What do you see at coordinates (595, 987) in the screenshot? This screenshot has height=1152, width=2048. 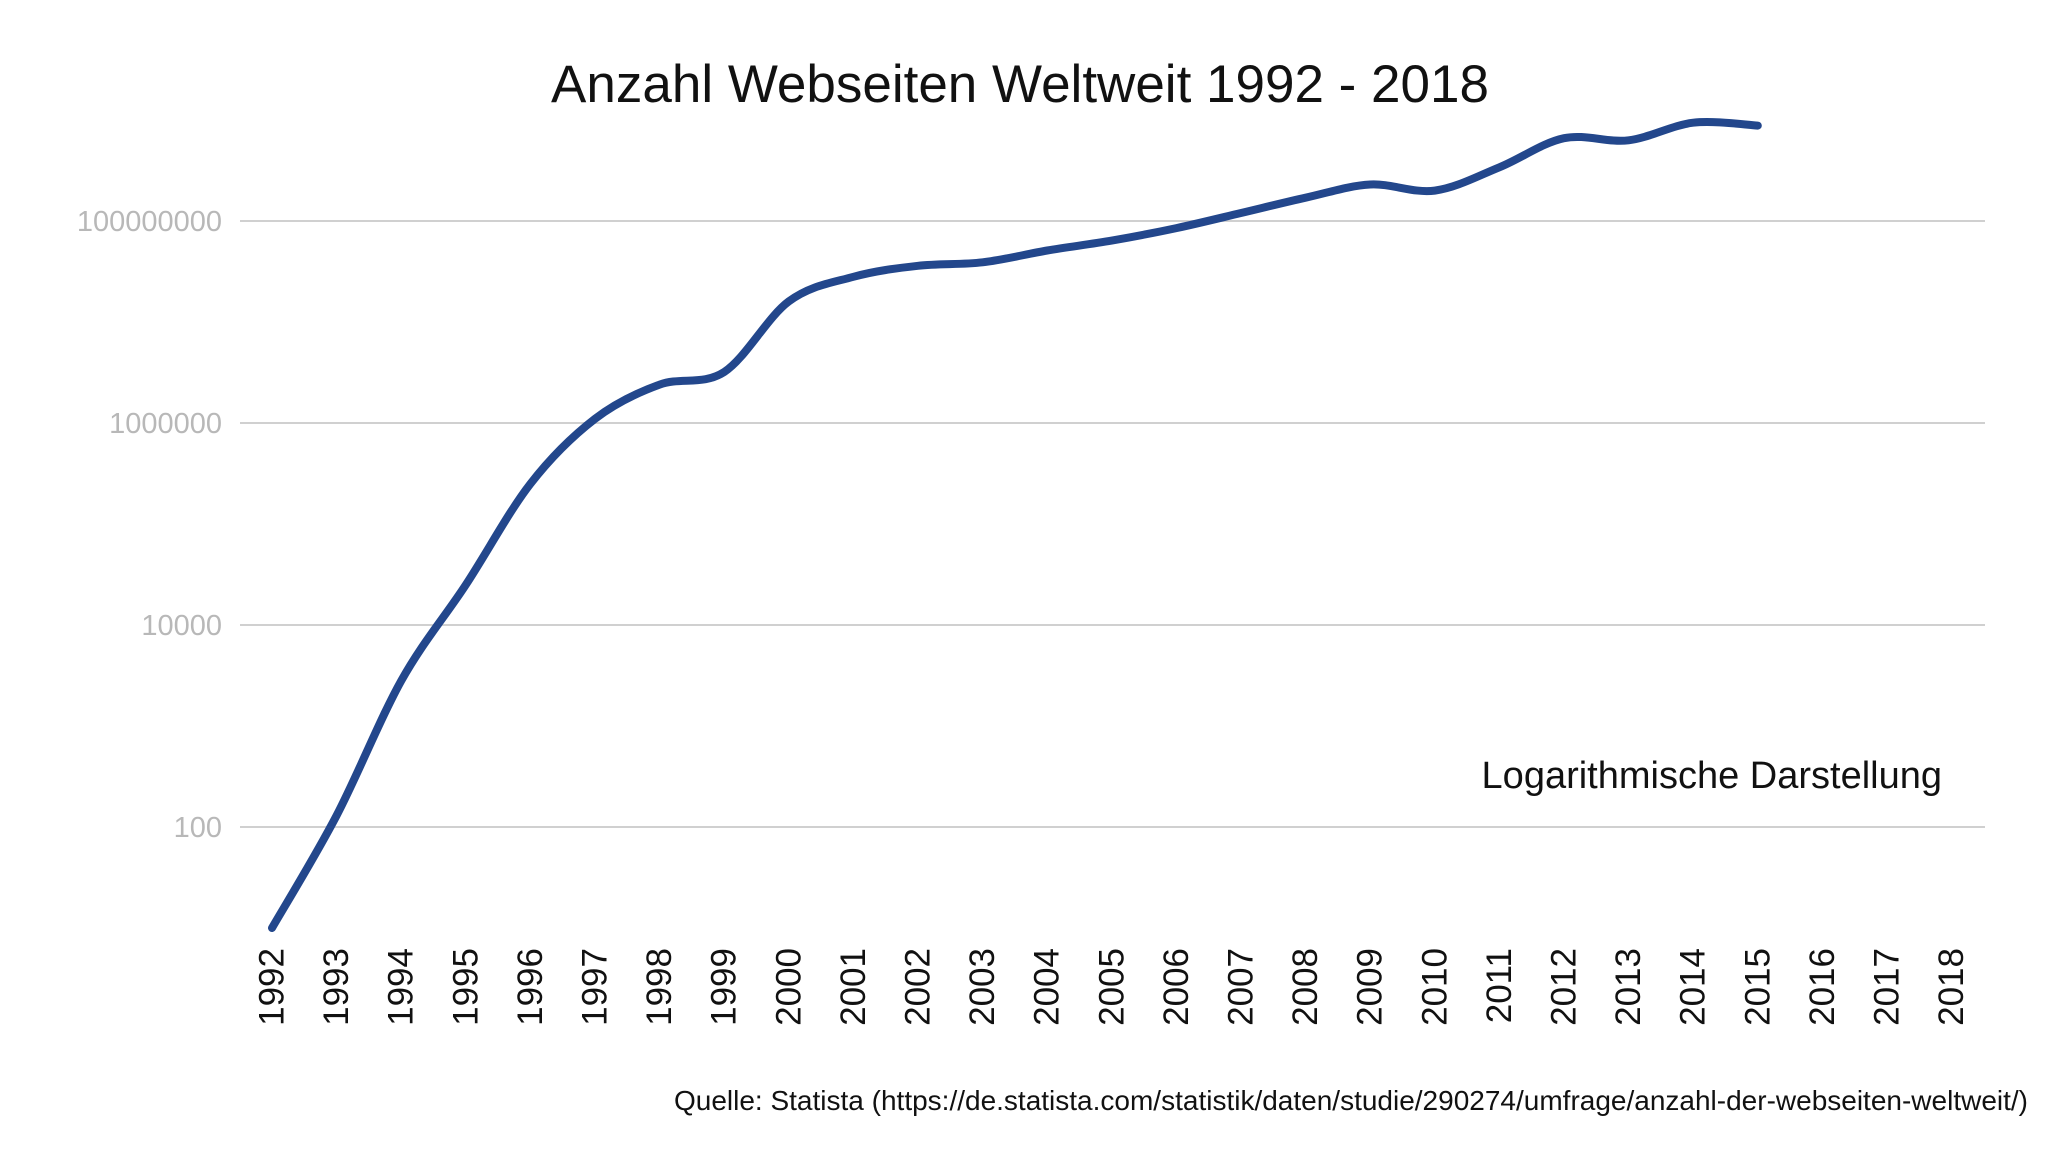 I see `x-tick-label: 1997` at bounding box center [595, 987].